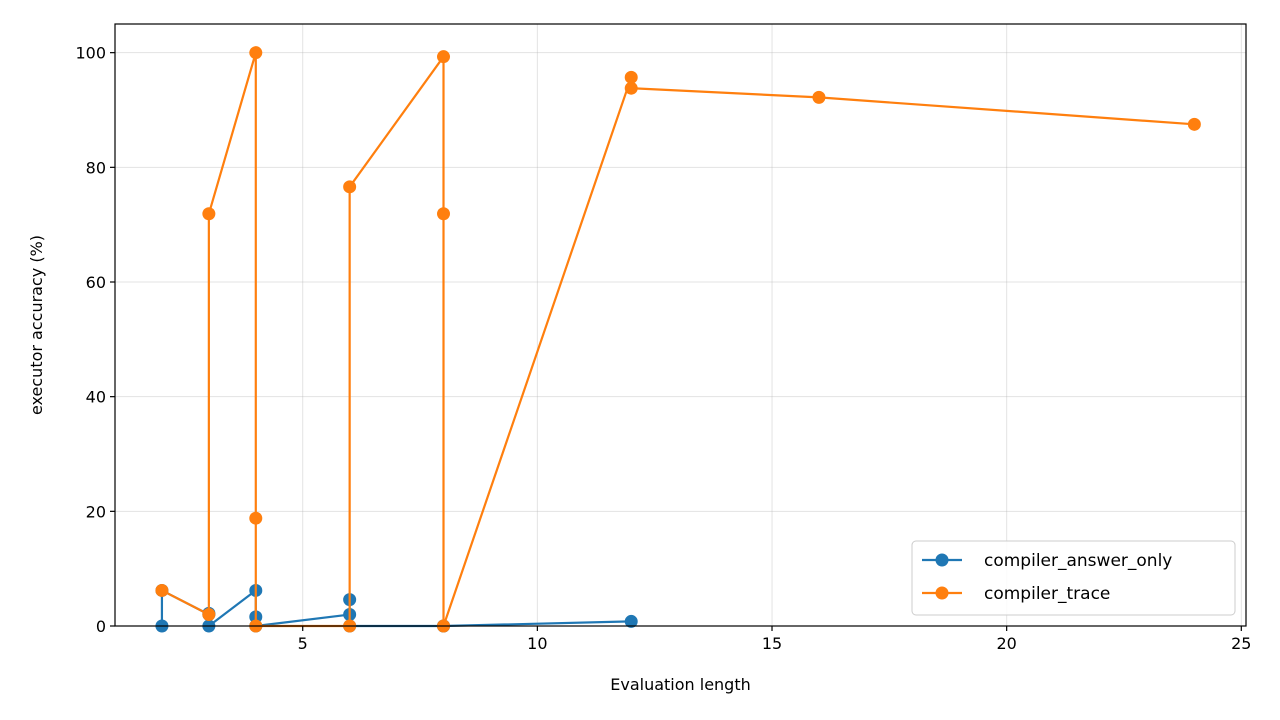 The image size is (1280, 720). I want to click on x-axis-label: Evaluation length, so click(680, 684).